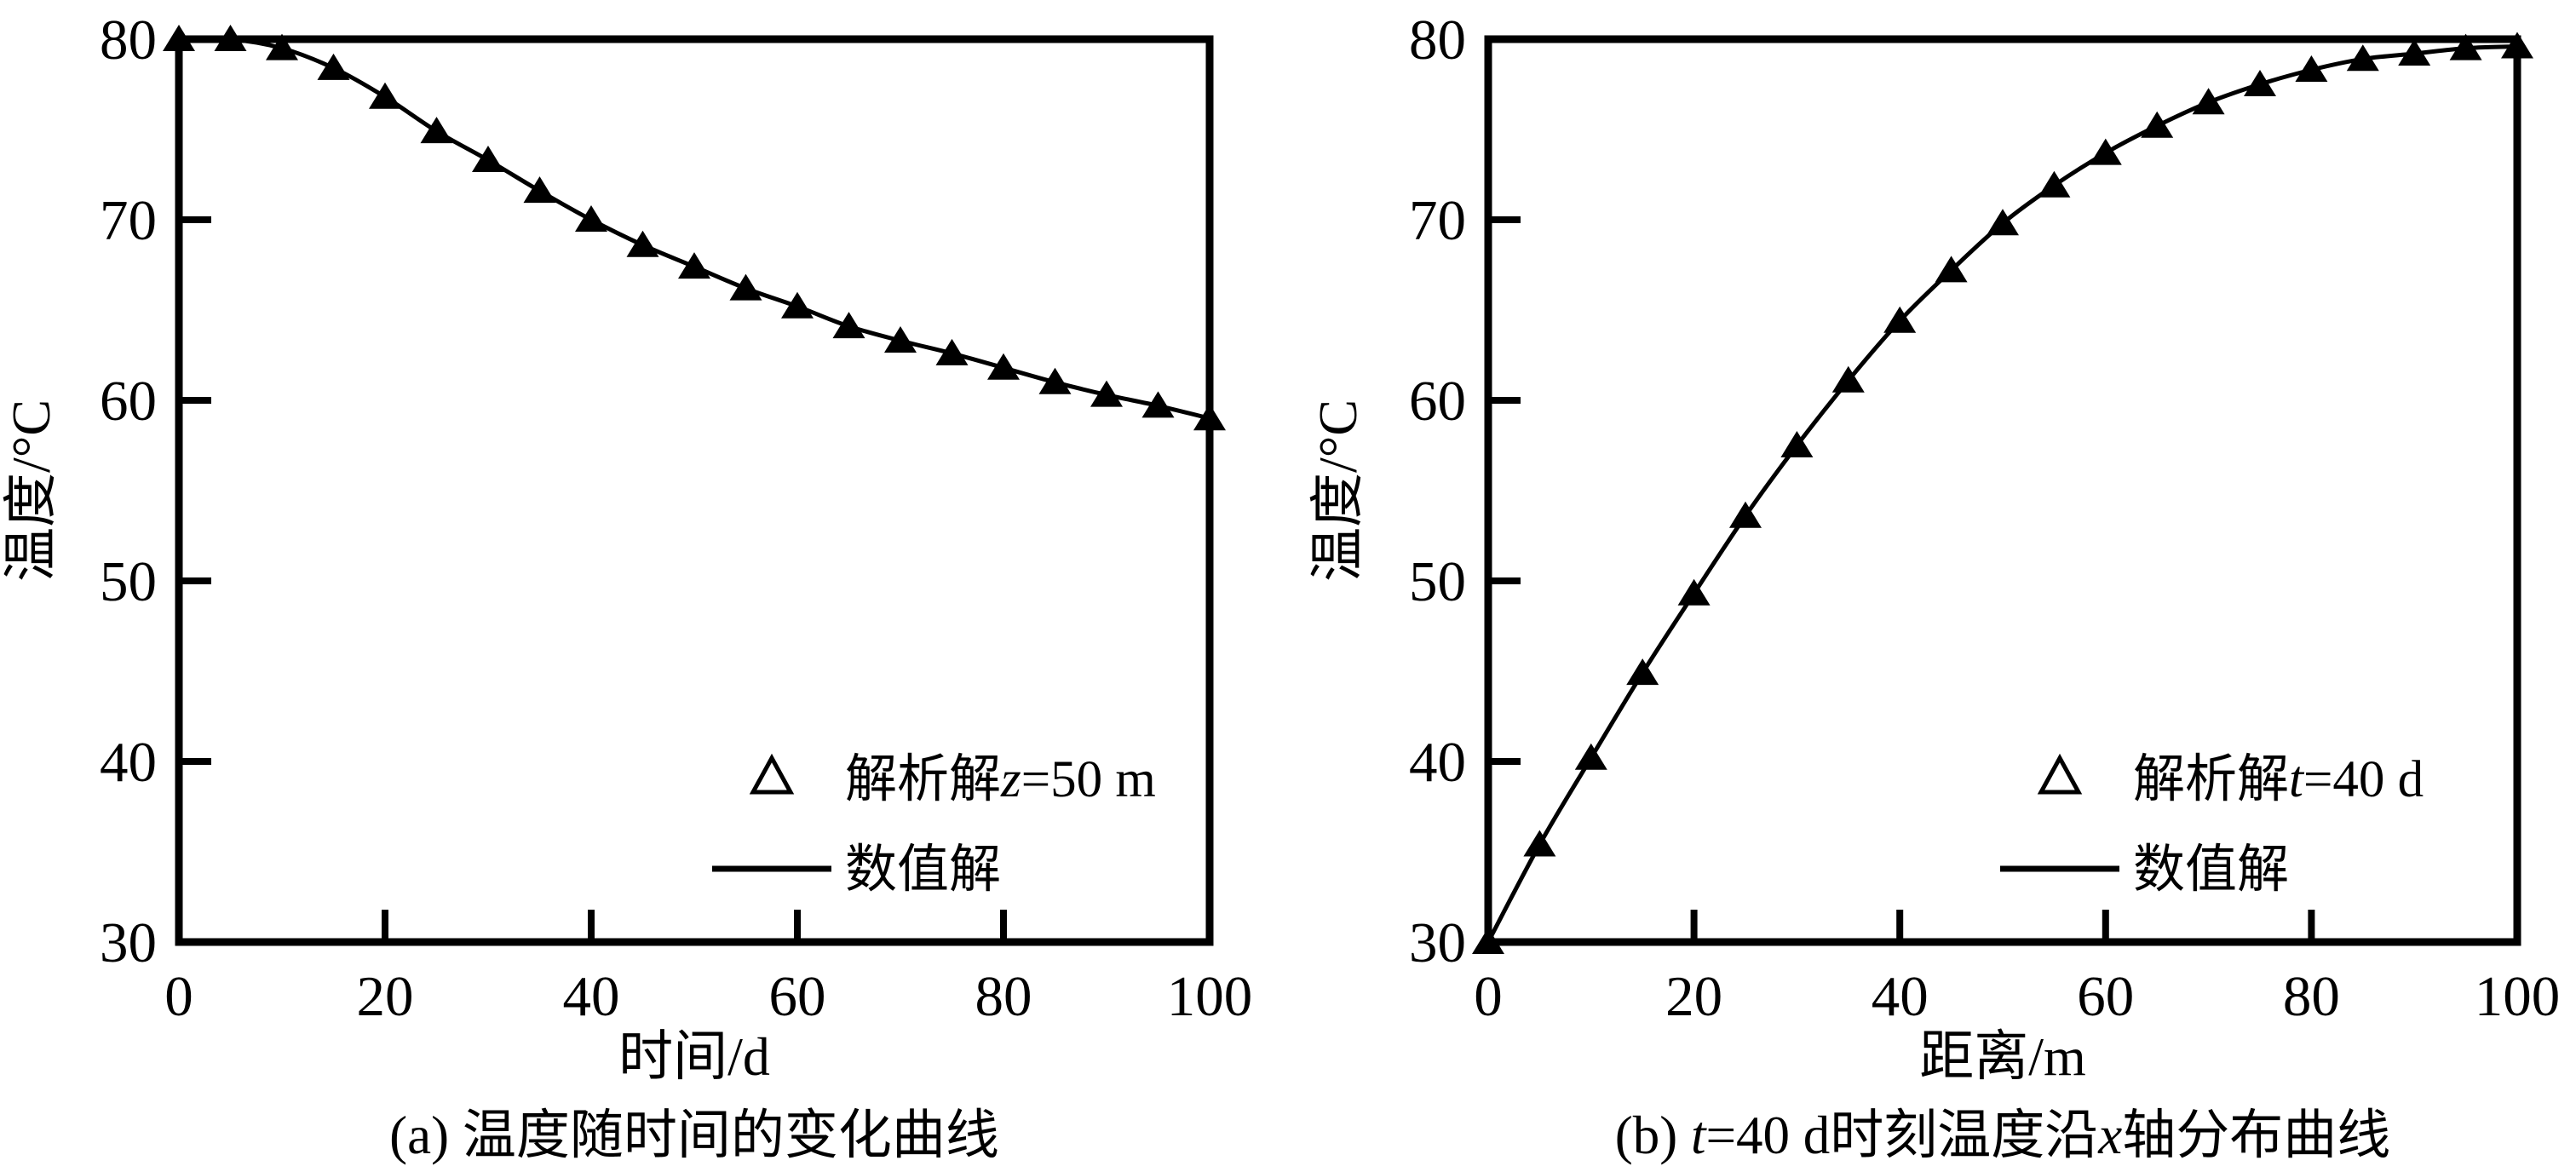 The width and height of the screenshot is (2576, 1172). Describe the element at coordinates (1000, 779) in the screenshot. I see `legend-label-analytic: 解析解z=50 m` at that location.